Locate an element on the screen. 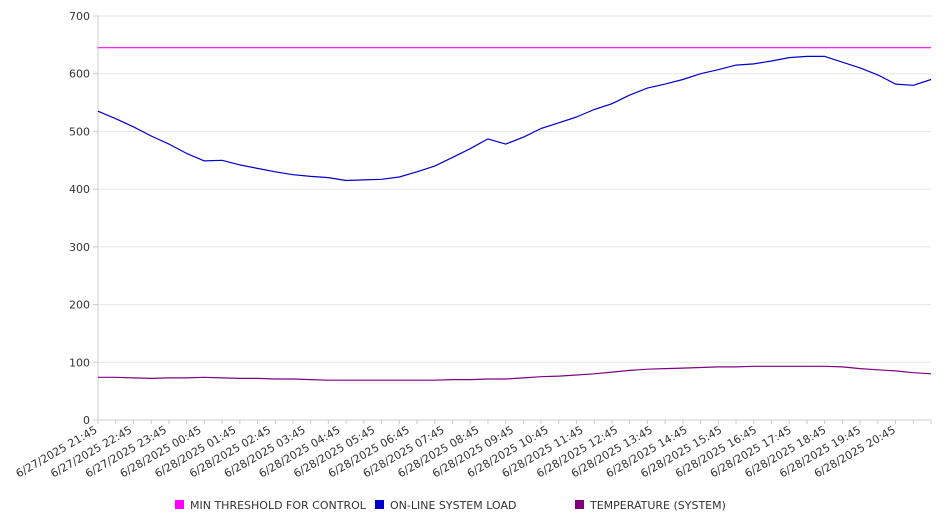  y-tick-label: 500 is located at coordinates (79, 131).